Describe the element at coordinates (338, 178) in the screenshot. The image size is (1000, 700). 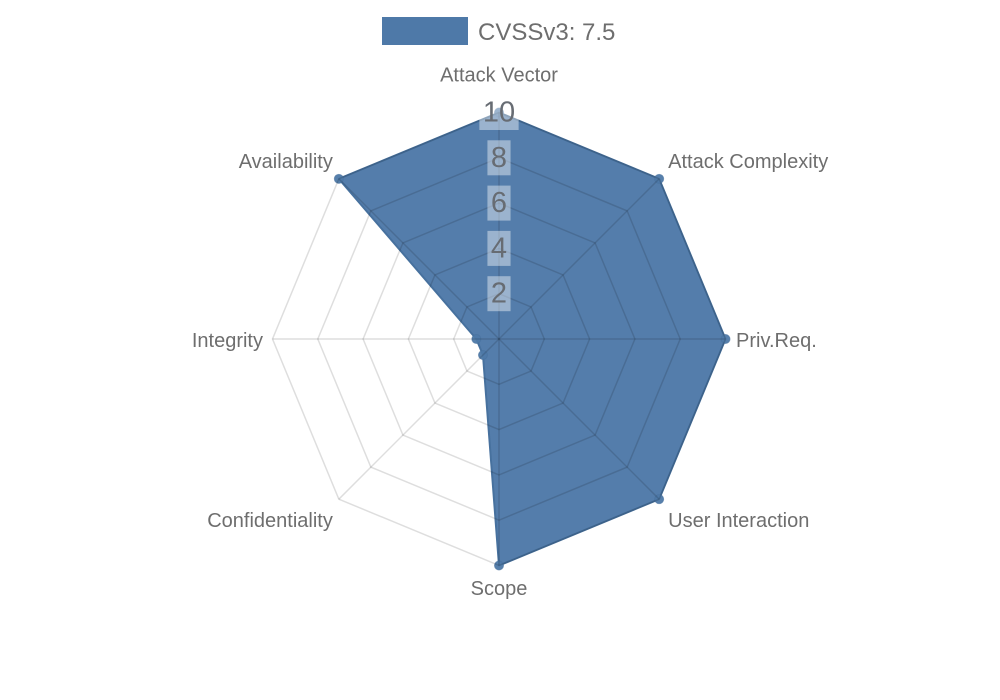
I see `radar-vertex-marker-availability` at that location.